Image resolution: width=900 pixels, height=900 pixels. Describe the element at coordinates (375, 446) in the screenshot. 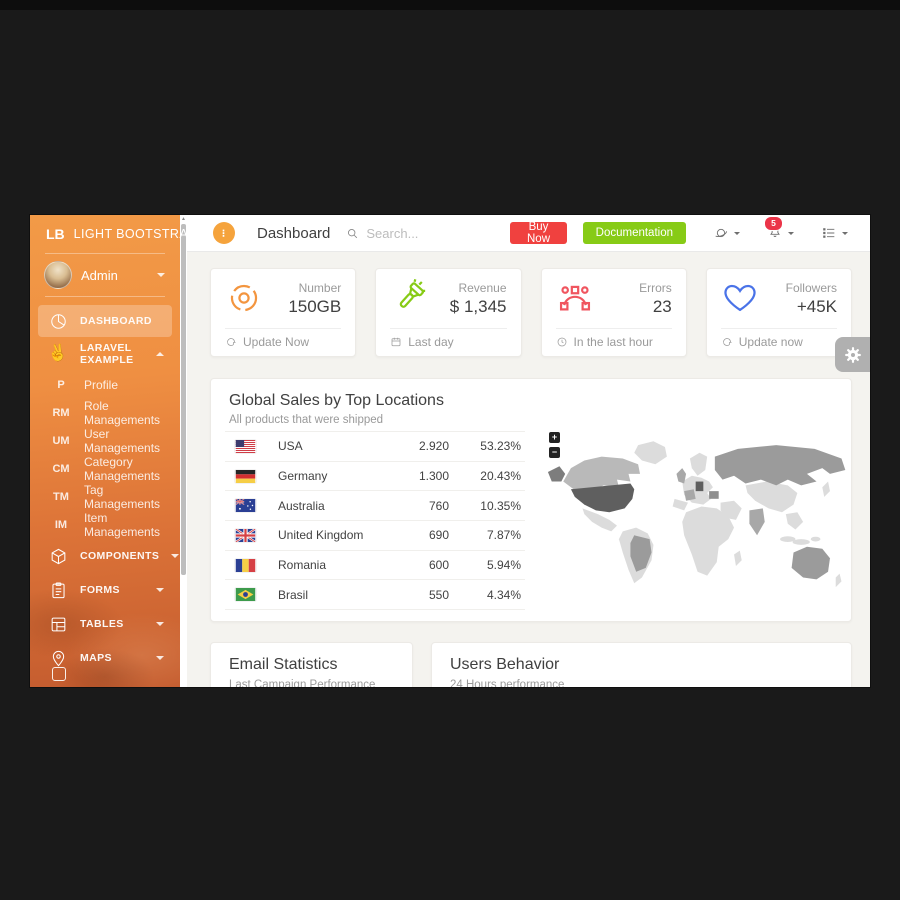

I see `table-row: USA 2.920 53.23%` at that location.